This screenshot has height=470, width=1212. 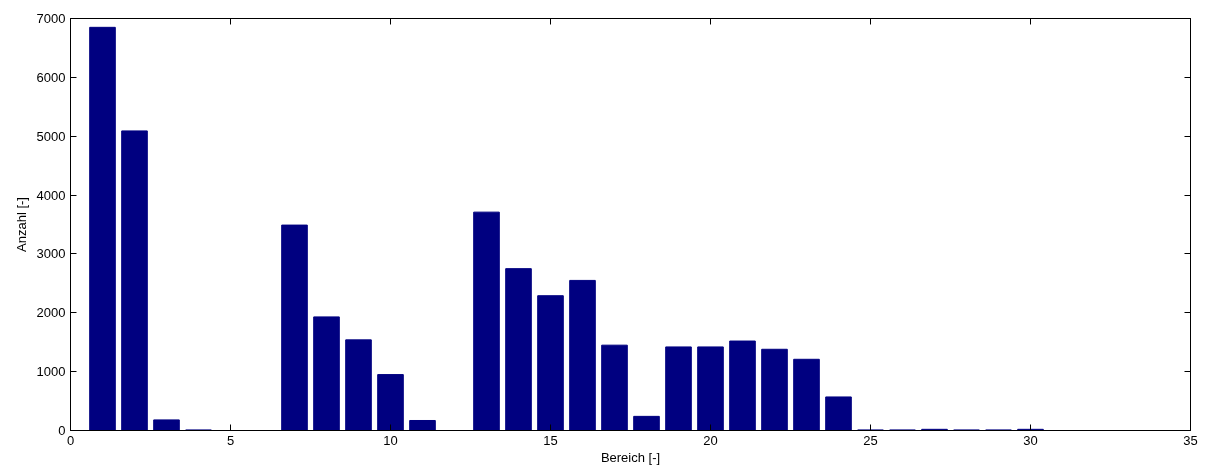 I want to click on x-tick-label: 30, so click(x=1030, y=440).